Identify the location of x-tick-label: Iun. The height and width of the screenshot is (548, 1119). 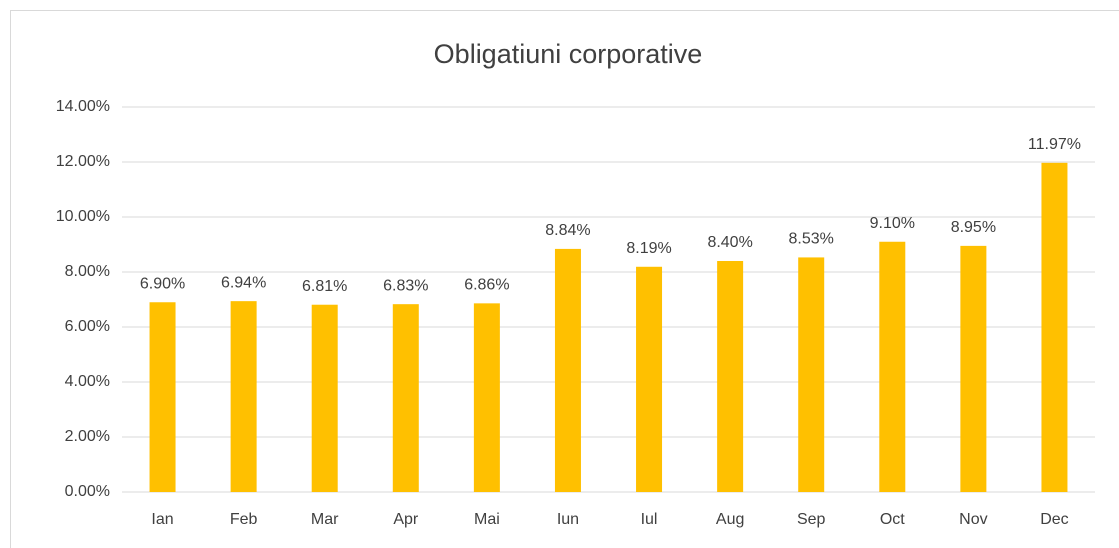
(568, 519).